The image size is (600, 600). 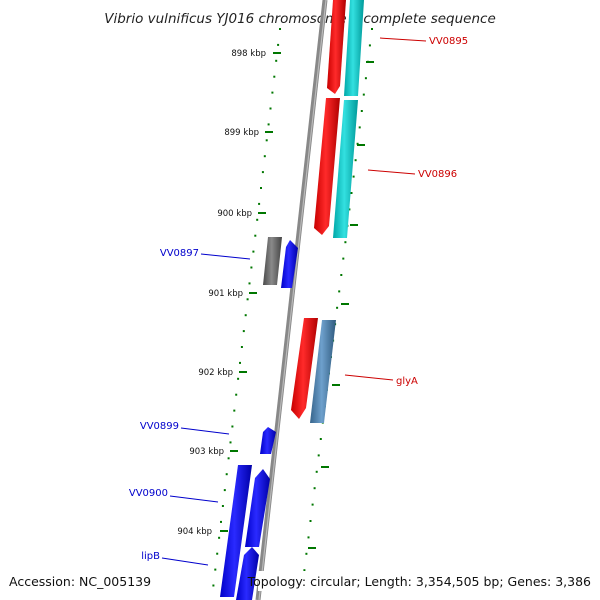 What do you see at coordinates (241, 133) in the screenshot?
I see `tick-label-899: 899 kbp` at bounding box center [241, 133].